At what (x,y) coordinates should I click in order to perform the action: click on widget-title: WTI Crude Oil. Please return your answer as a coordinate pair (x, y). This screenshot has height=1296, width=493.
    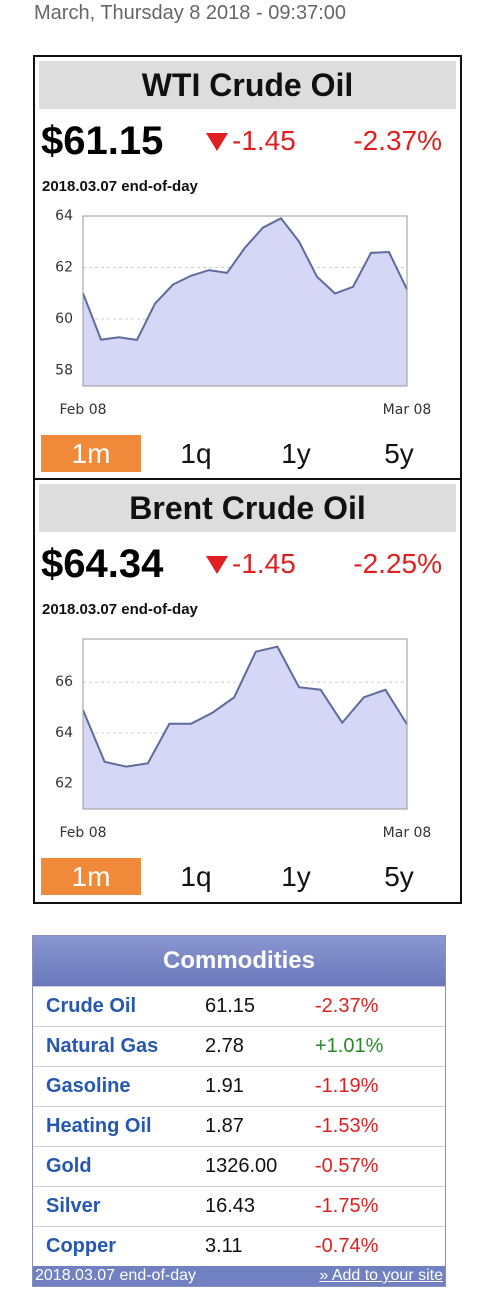
    Looking at the image, I should click on (247, 85).